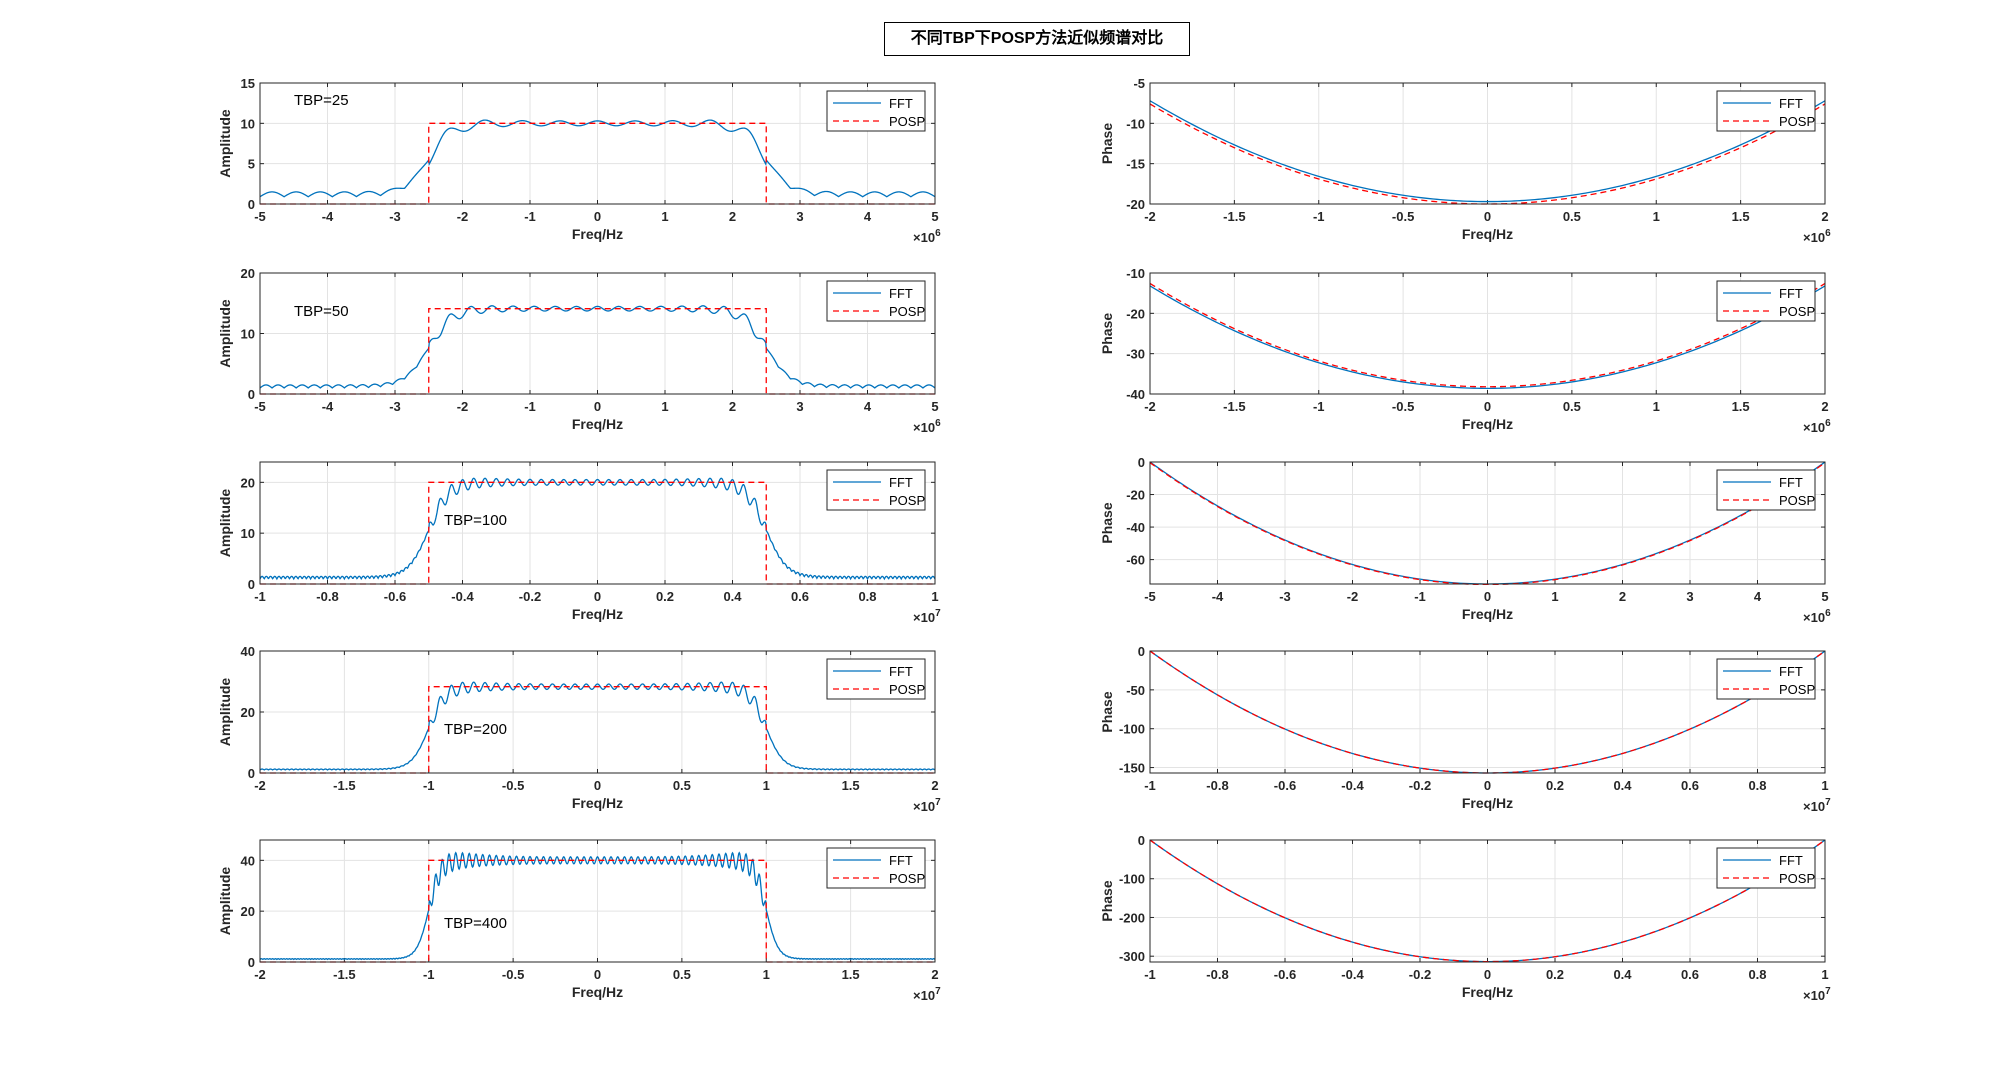  What do you see at coordinates (1139, 83) in the screenshot?
I see `y-tick-label: -5` at bounding box center [1139, 83].